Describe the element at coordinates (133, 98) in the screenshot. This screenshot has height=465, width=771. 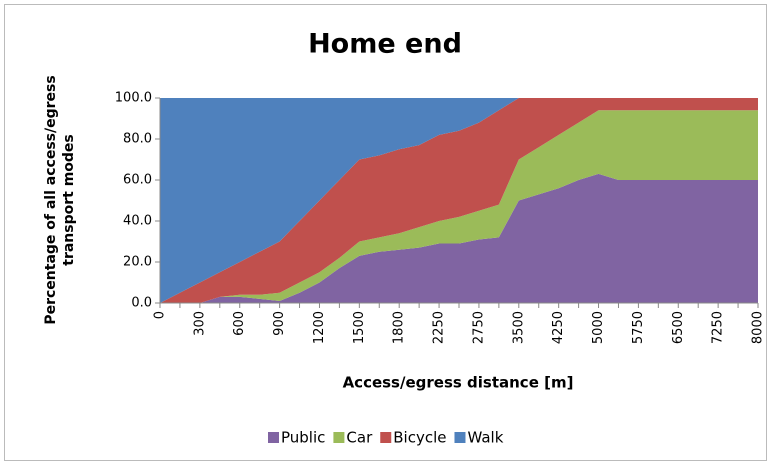
I see `y-tick-label: 100.0` at that location.